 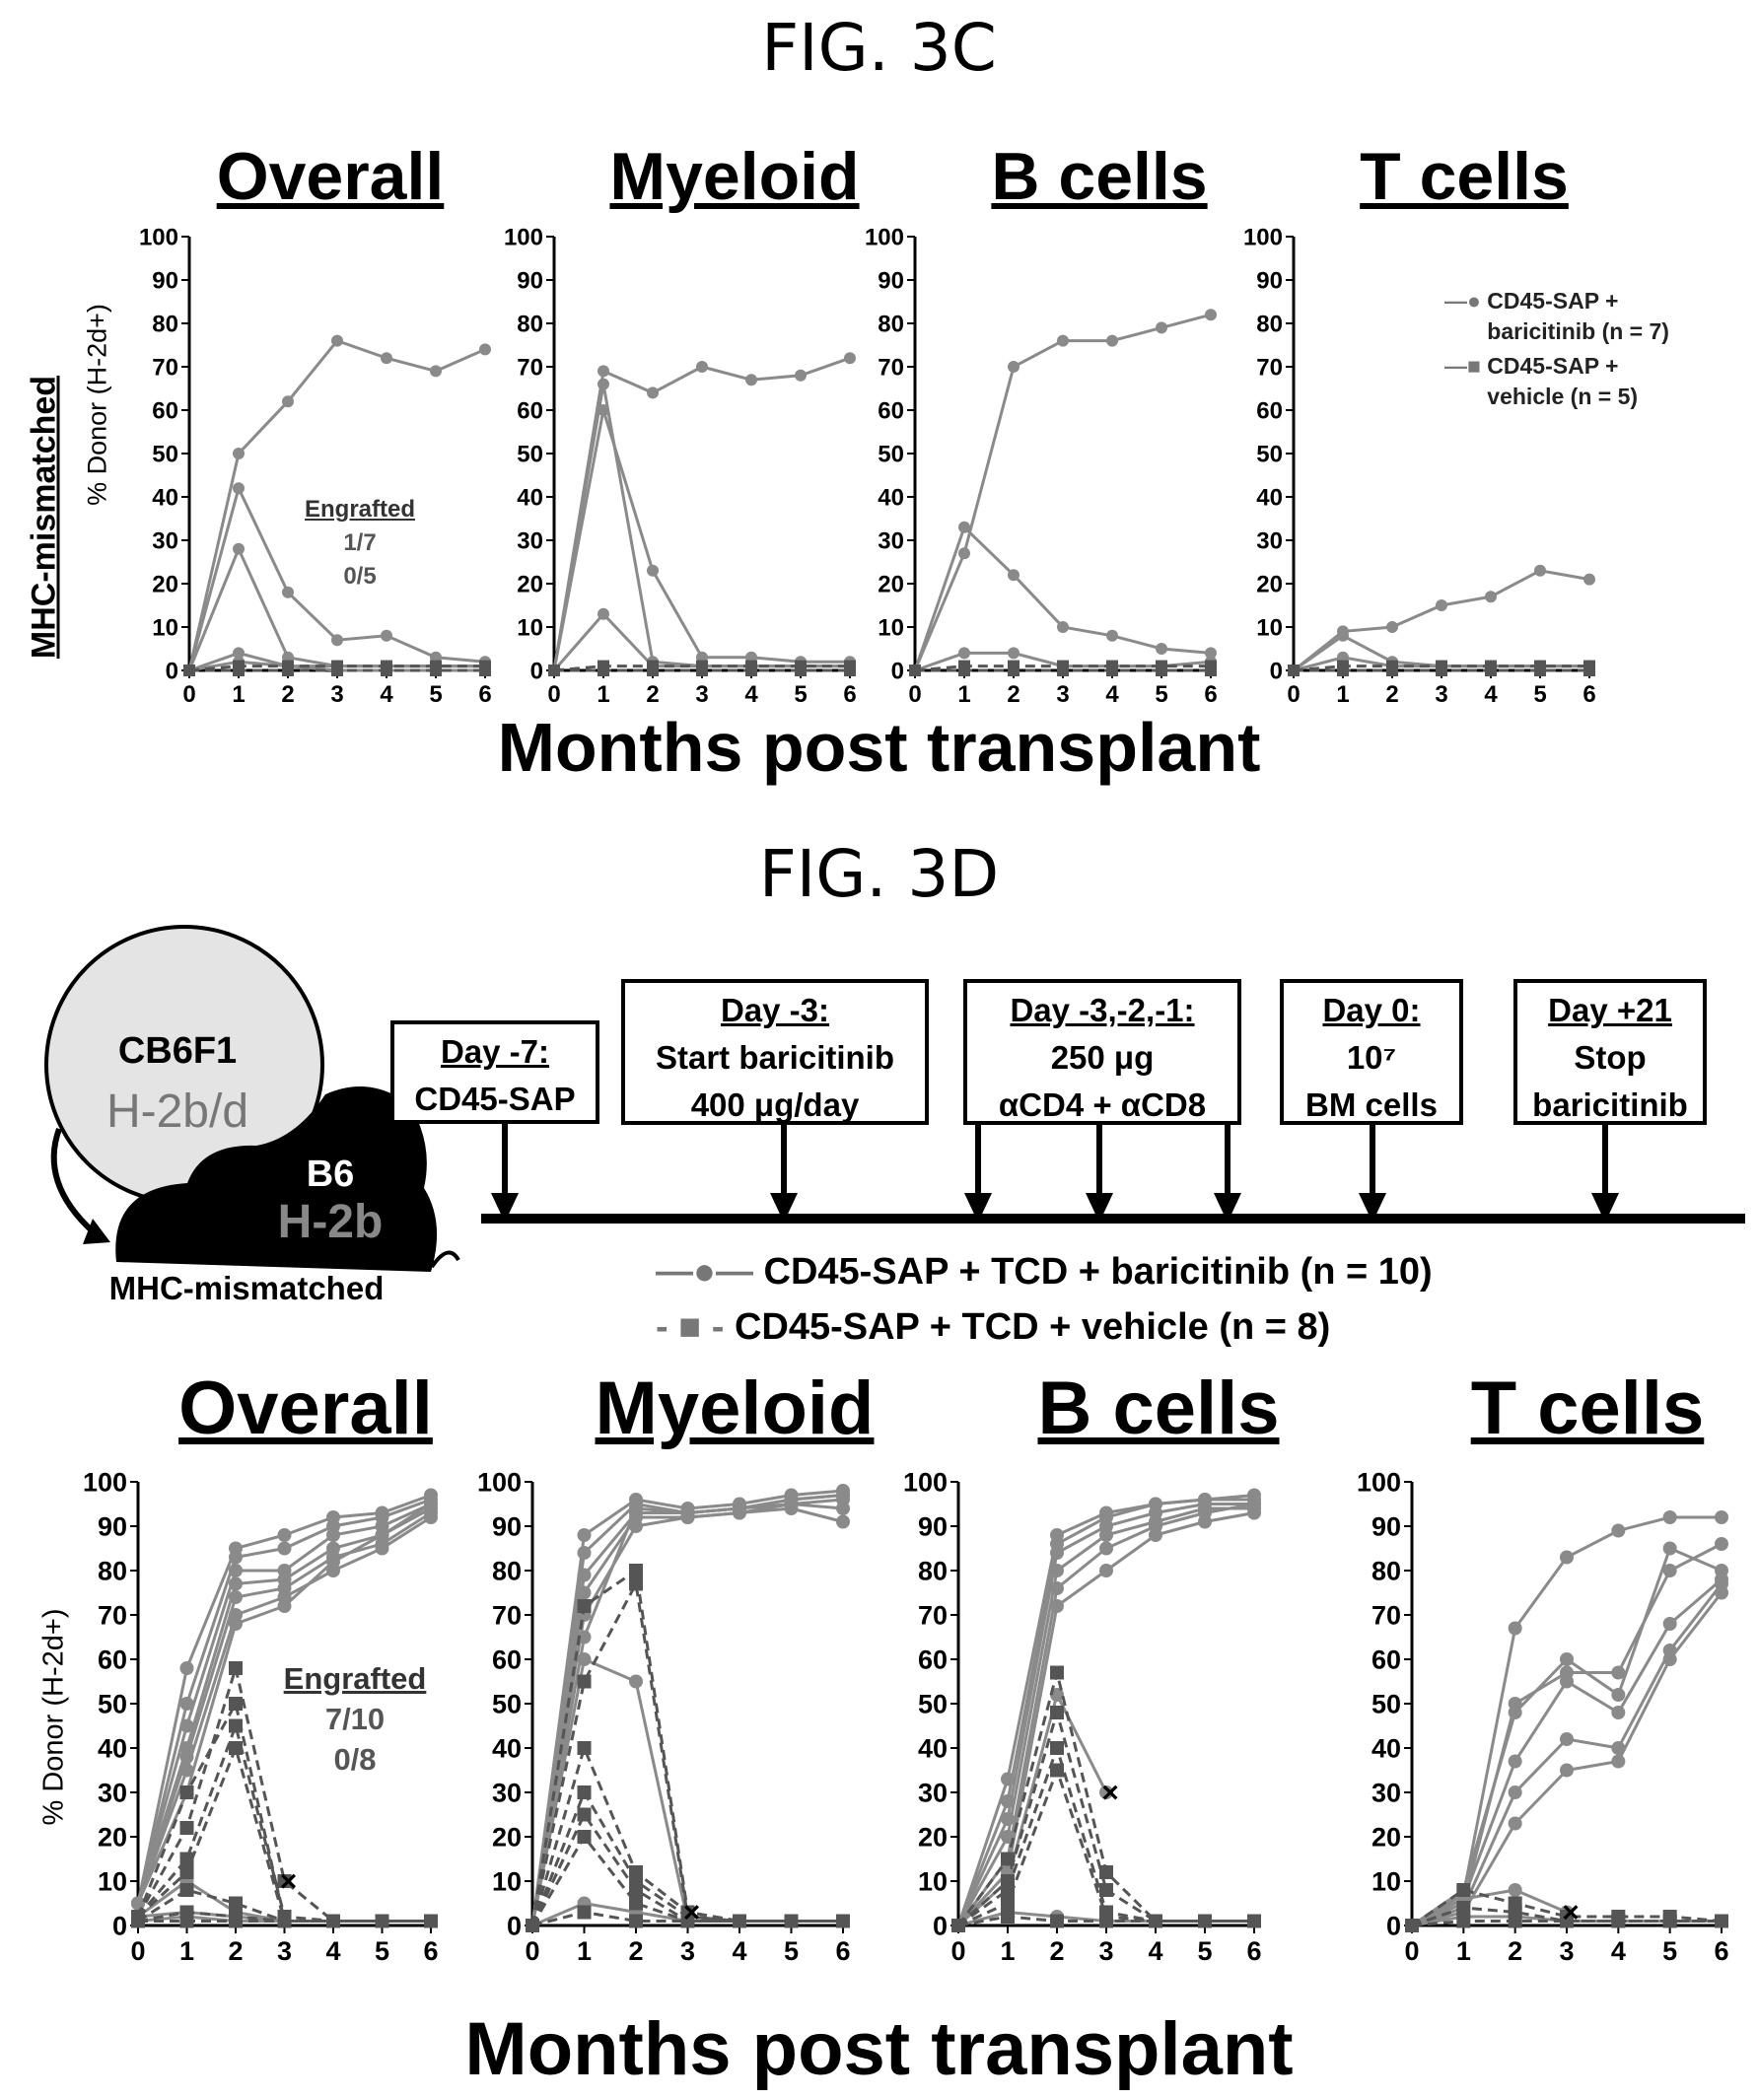 I want to click on chart-5-y-tick-label: 80, so click(x=507, y=1571).